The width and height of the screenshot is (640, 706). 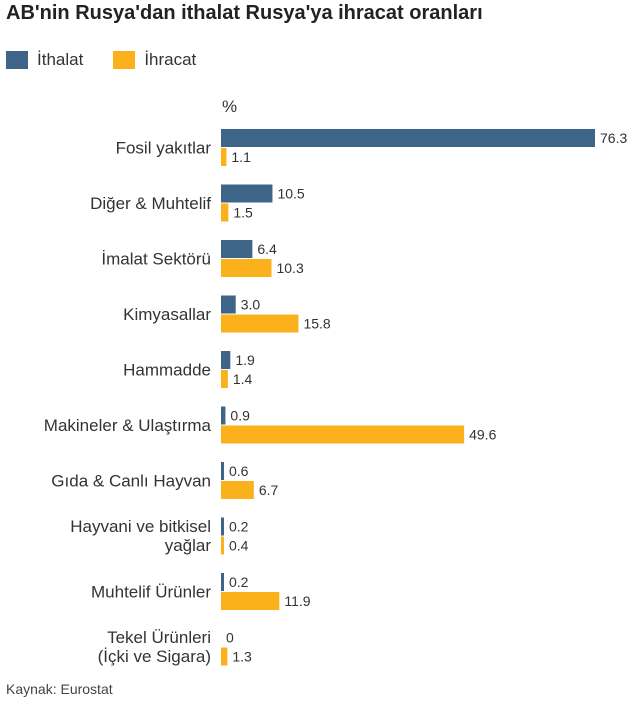 I want to click on legend-item-ithalat: İthalat, so click(x=44, y=60).